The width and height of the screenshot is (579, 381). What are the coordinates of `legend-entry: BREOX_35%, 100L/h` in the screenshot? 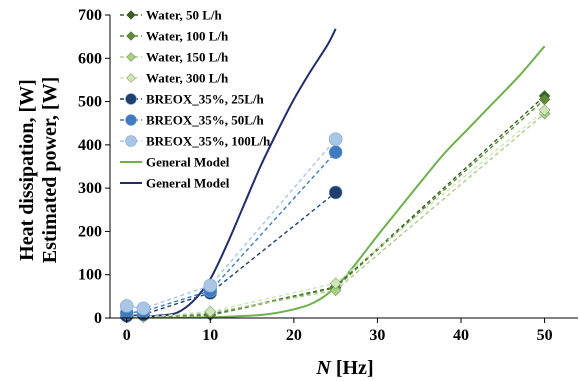 It's located at (195, 141).